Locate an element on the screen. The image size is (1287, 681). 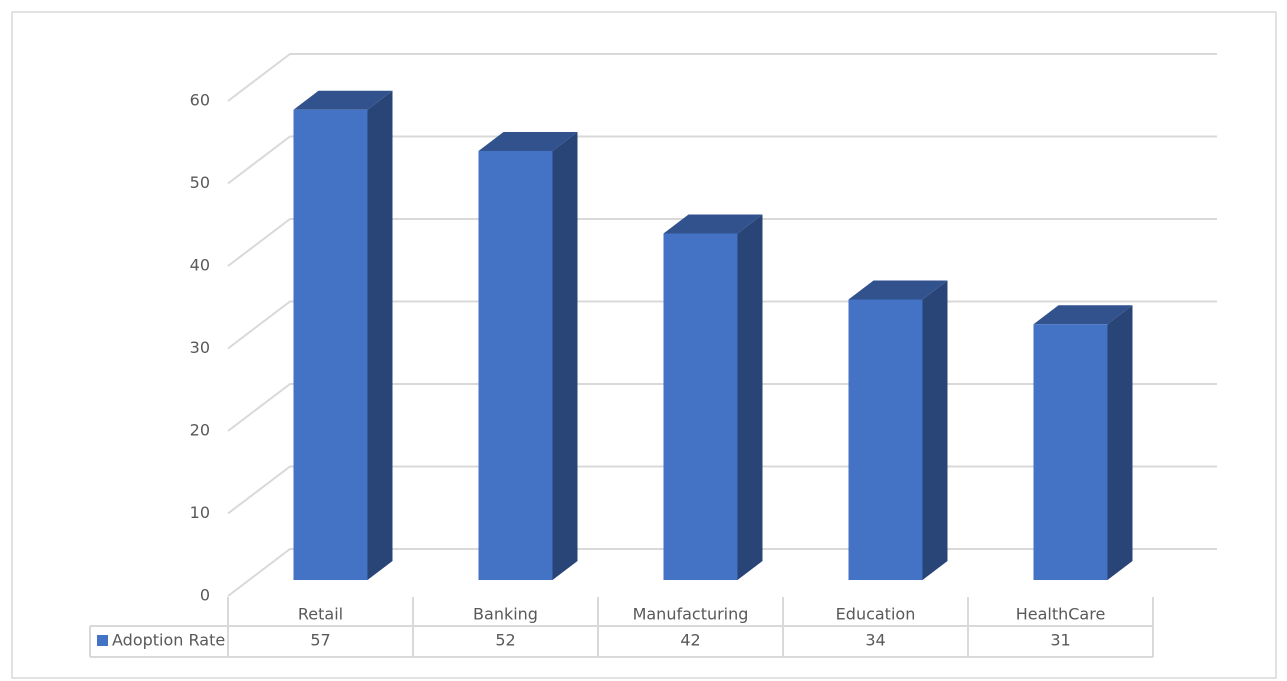
x-tick-label: HealthCare is located at coordinates (1061, 614).